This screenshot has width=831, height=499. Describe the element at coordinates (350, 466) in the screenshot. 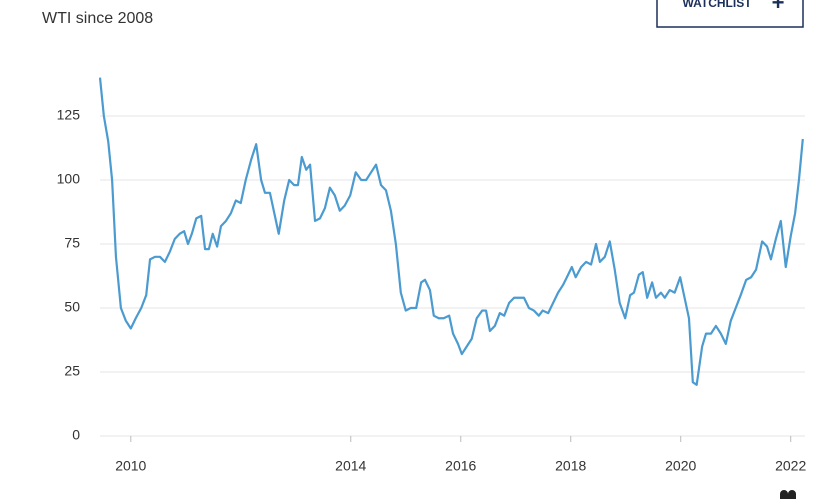

I see `x-tick-label: 2014` at that location.